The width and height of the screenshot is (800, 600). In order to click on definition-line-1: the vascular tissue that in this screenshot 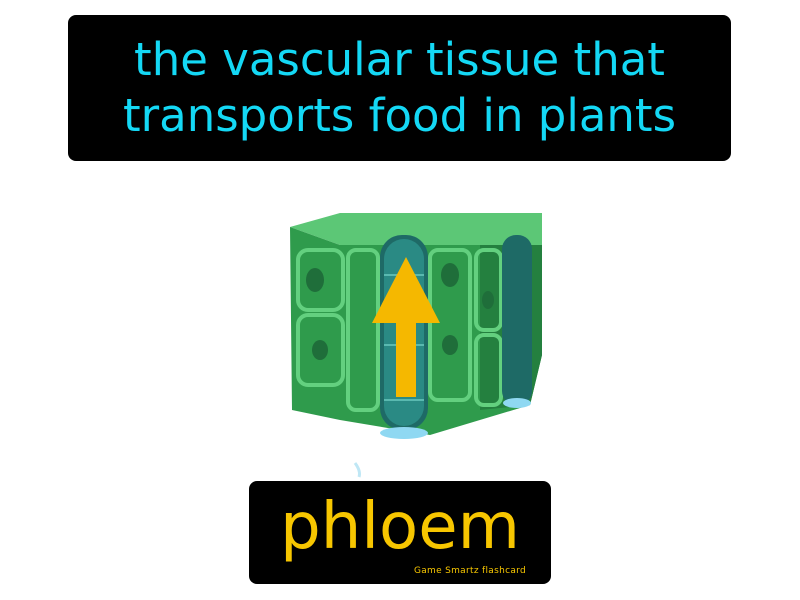, I will do `click(399, 59)`.